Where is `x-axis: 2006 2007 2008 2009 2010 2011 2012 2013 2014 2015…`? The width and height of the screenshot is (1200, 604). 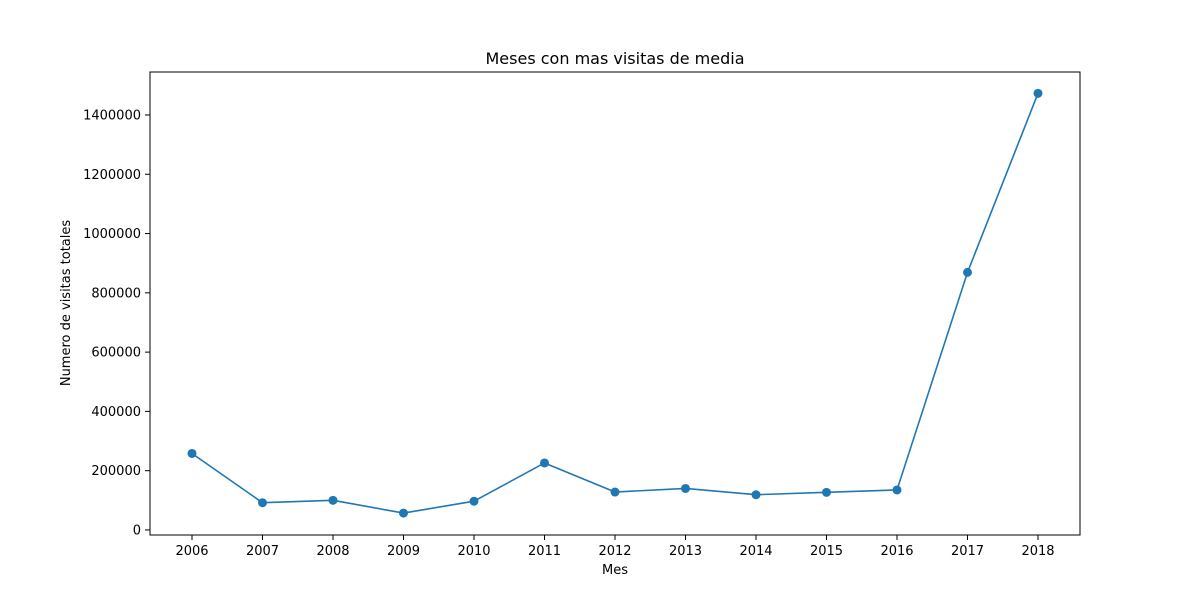
x-axis: 2006 2007 2008 2009 2010 2011 2012 2013 2014 2015… is located at coordinates (615, 547).